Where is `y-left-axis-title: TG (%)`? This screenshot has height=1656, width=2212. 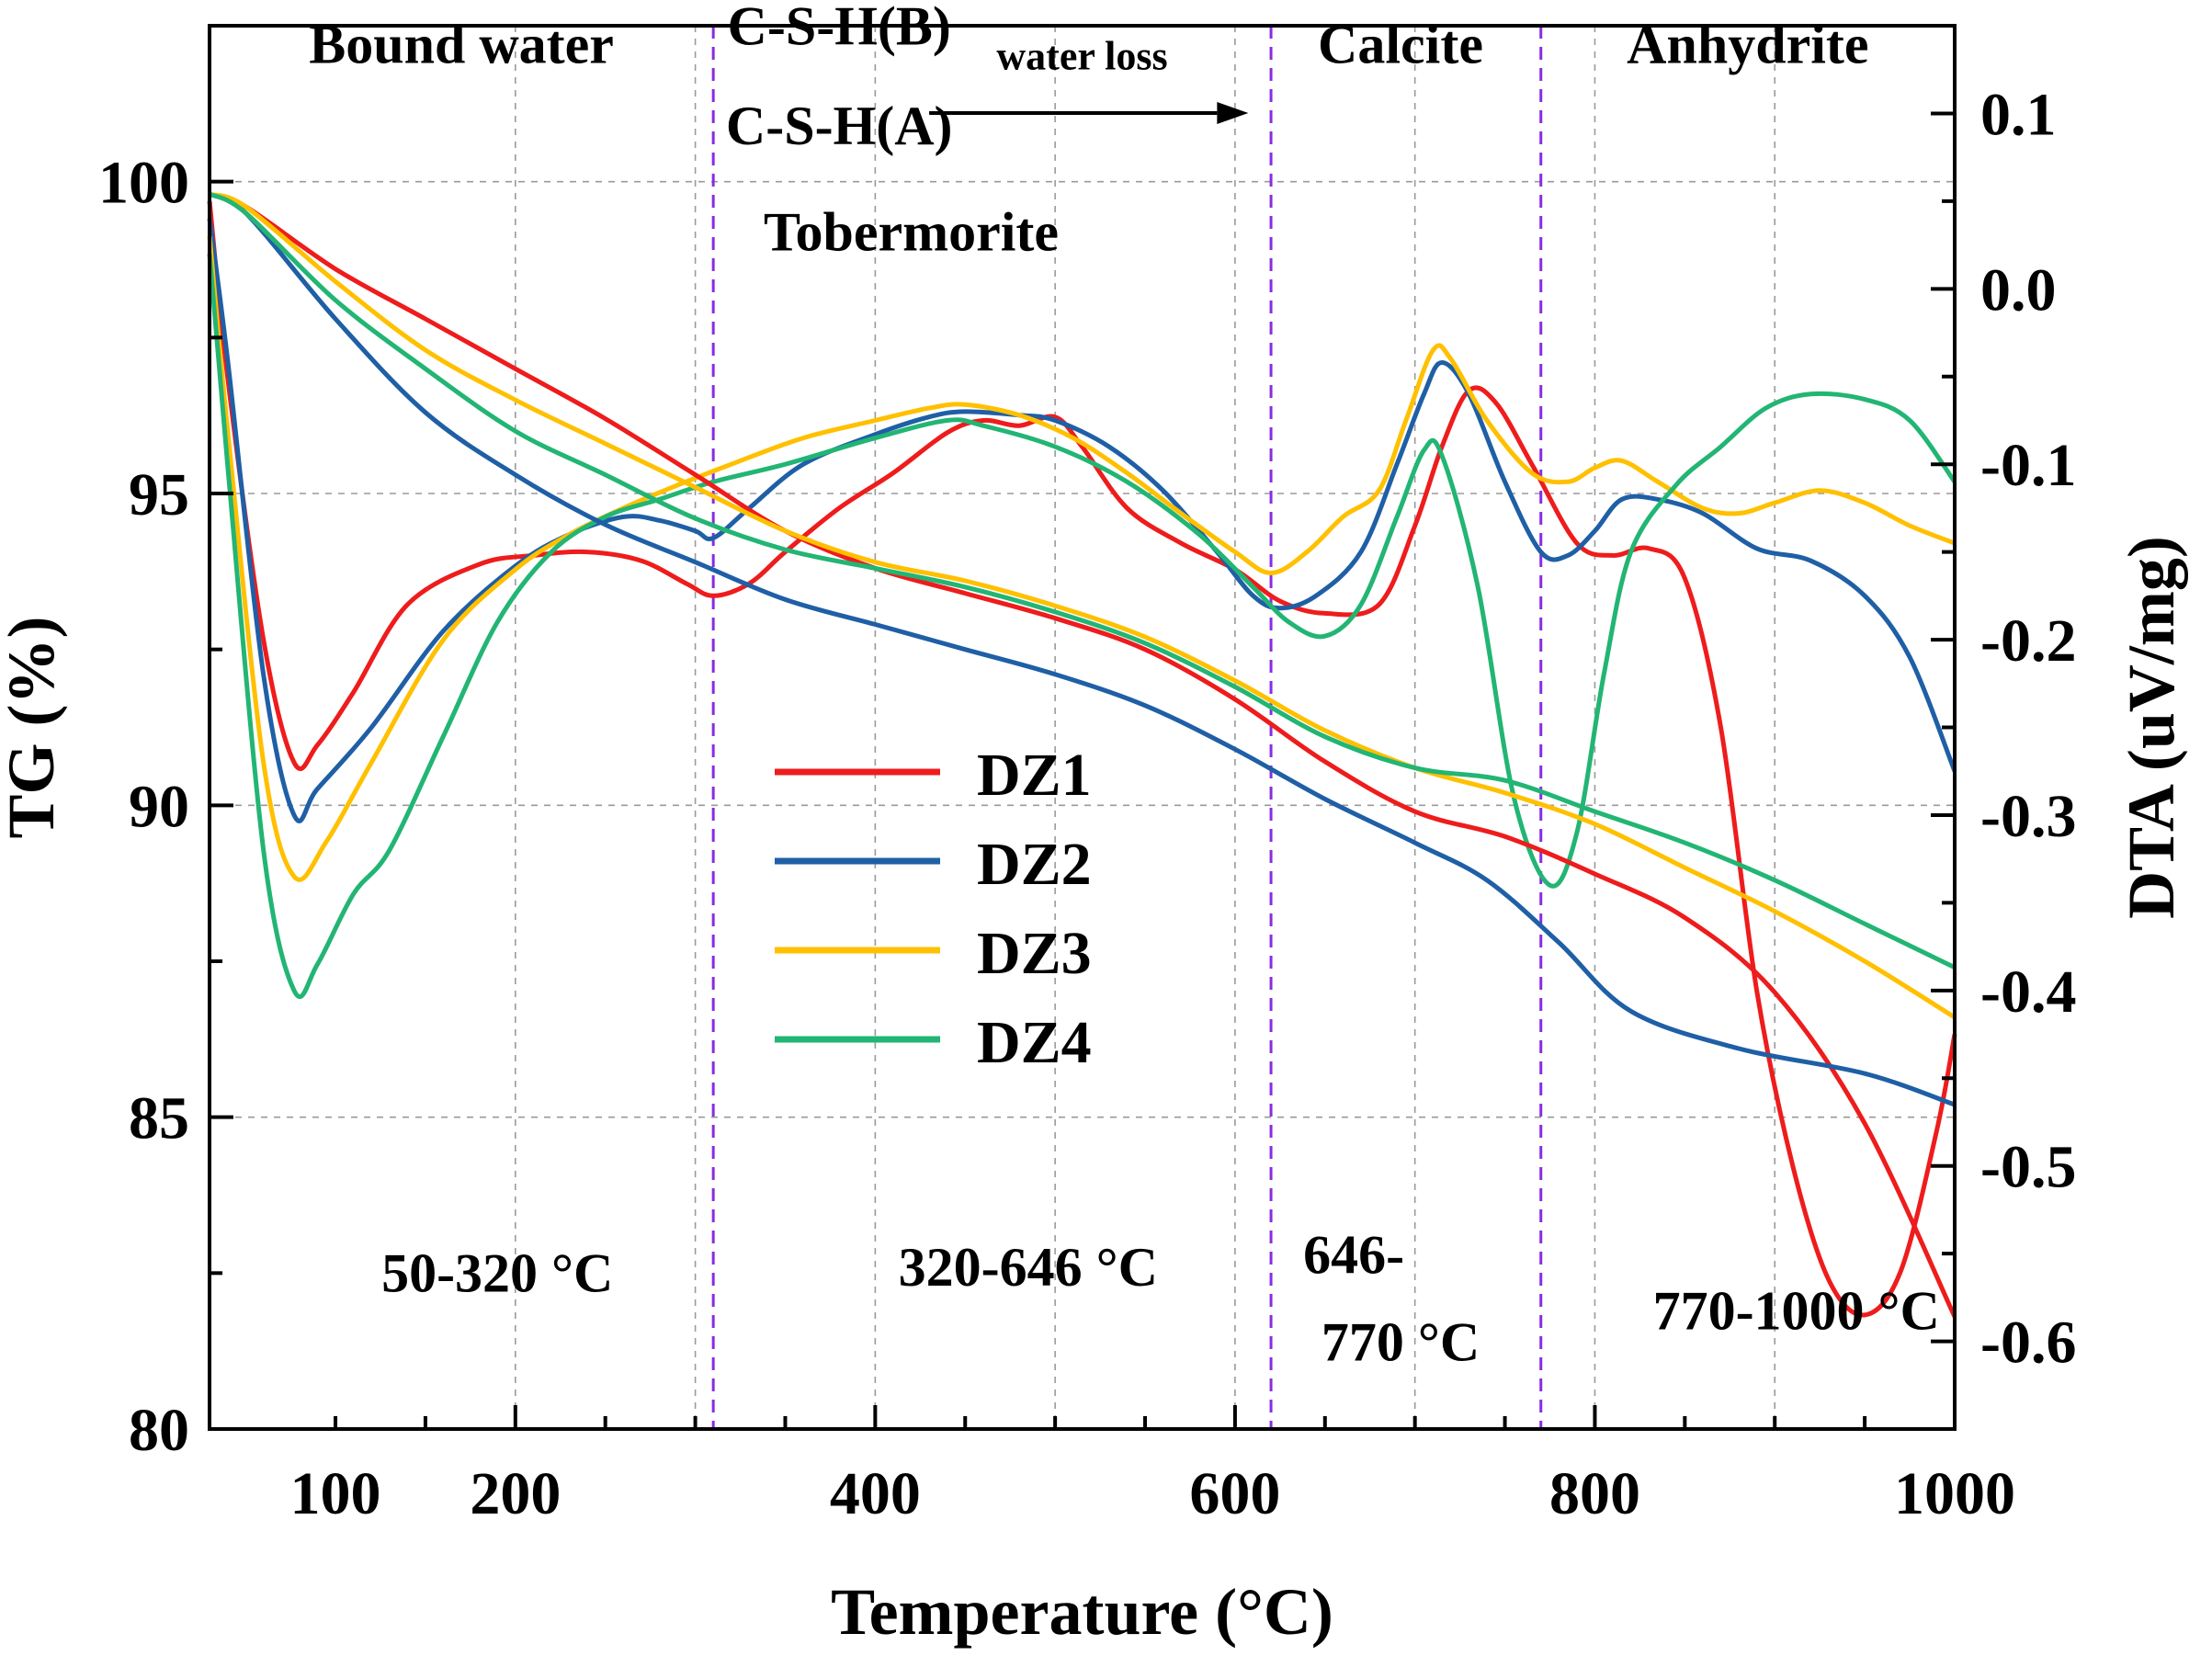 y-left-axis-title: TG (%) is located at coordinates (34, 728).